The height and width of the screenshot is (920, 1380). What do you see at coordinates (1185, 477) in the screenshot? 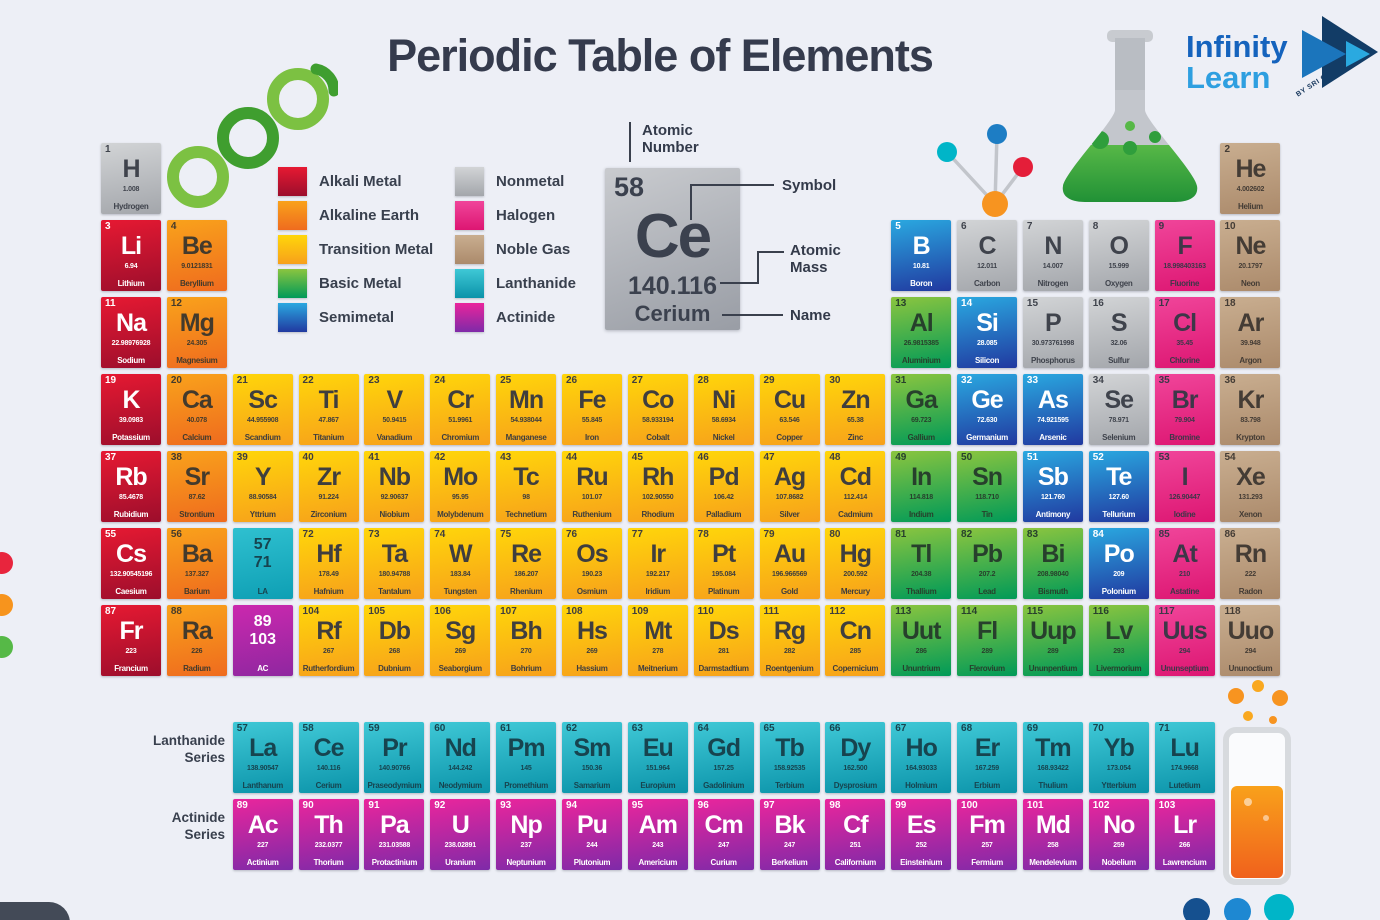
I see `element-symbol: I` at bounding box center [1185, 477].